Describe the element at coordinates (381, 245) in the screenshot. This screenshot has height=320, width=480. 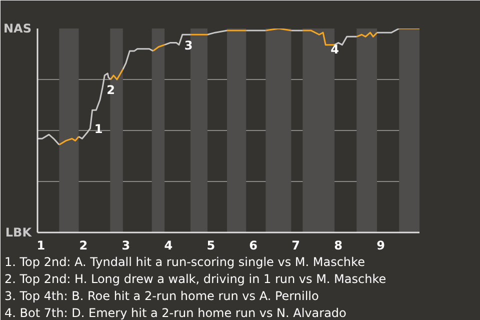
I see `x-tick-label: 9` at that location.